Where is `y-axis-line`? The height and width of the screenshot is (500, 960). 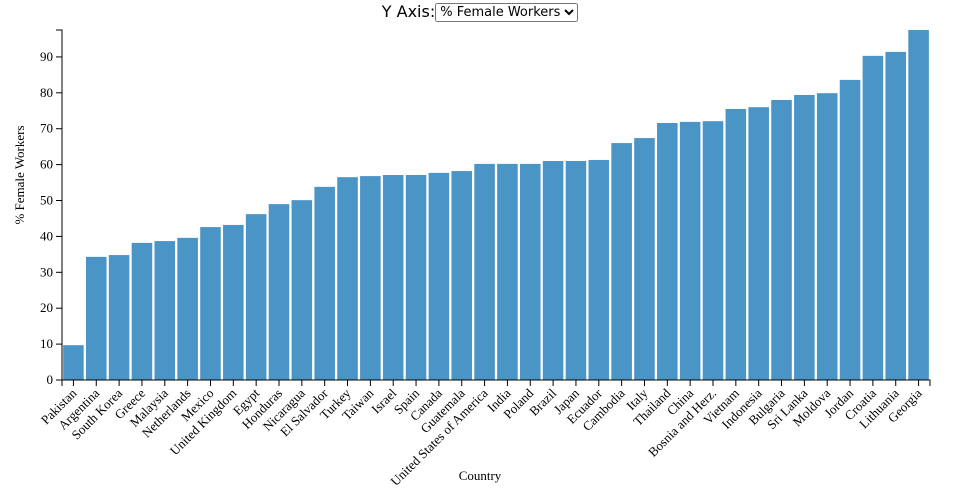 y-axis-line is located at coordinates (59, 205).